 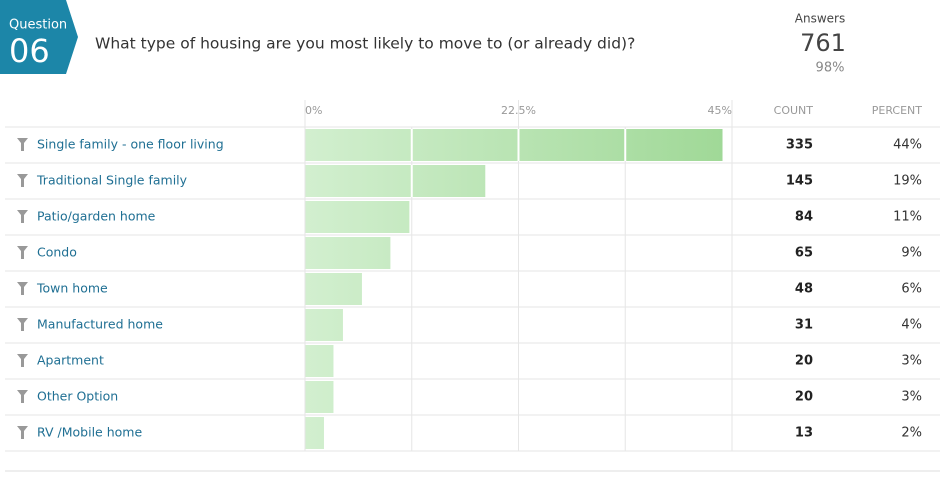 What do you see at coordinates (70, 360) in the screenshot?
I see `category-label: Apartment` at bounding box center [70, 360].